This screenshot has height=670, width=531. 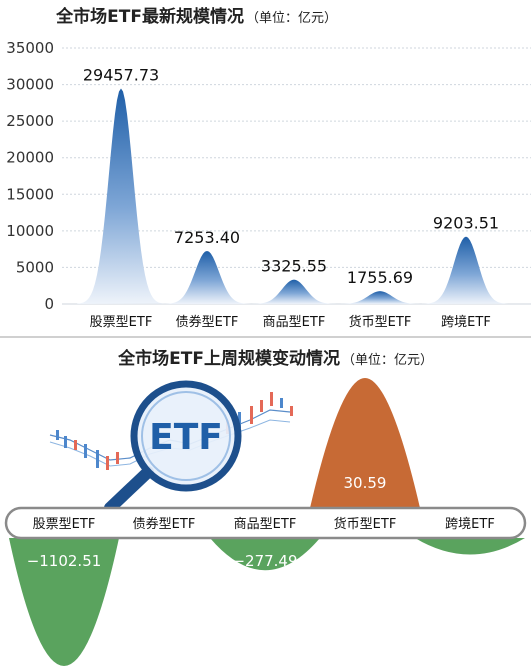 I want to click on value-label: 1755.69, so click(x=380, y=277).